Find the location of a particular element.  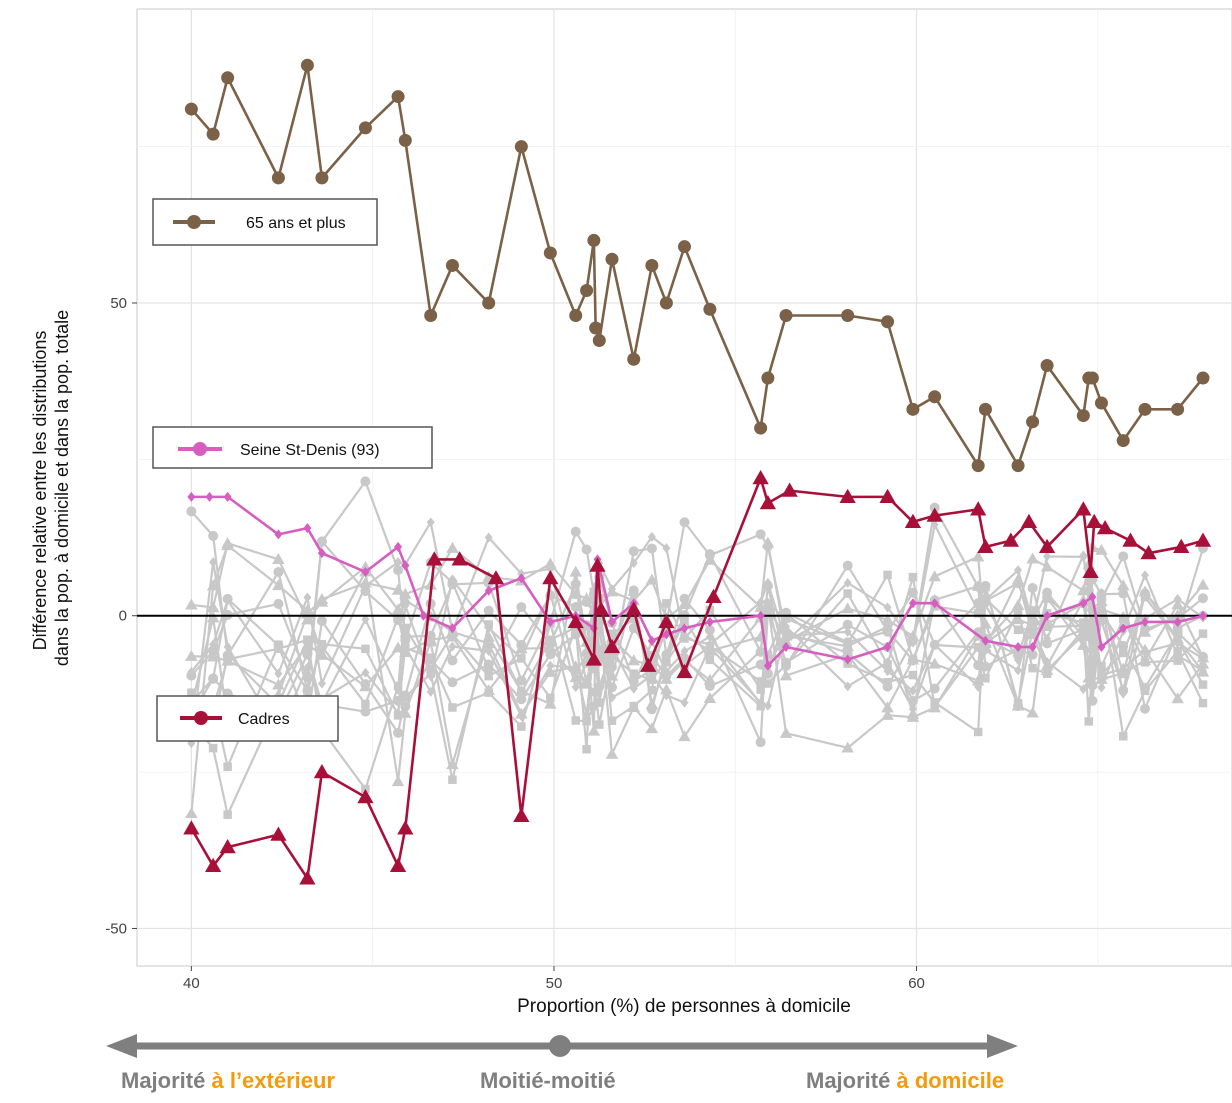

arrow-left-head is located at coordinates (121, 1046).